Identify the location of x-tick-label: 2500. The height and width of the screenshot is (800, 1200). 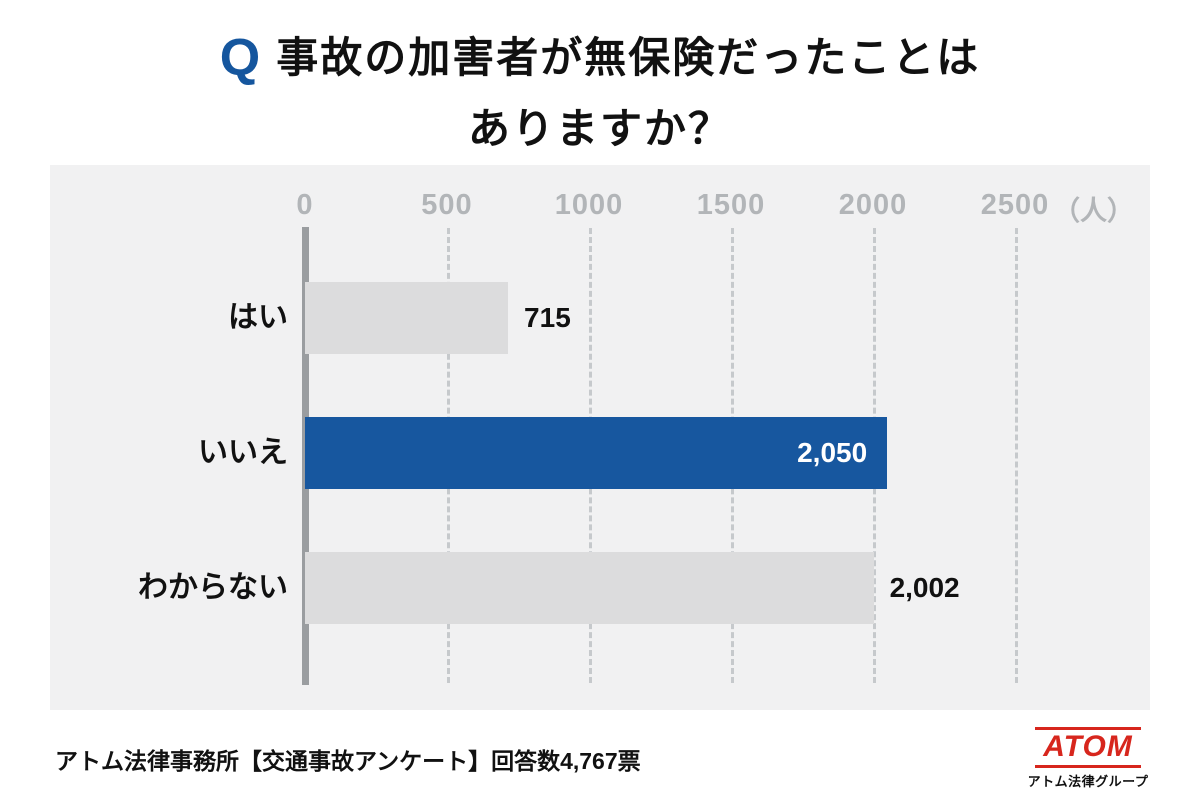
(1015, 205).